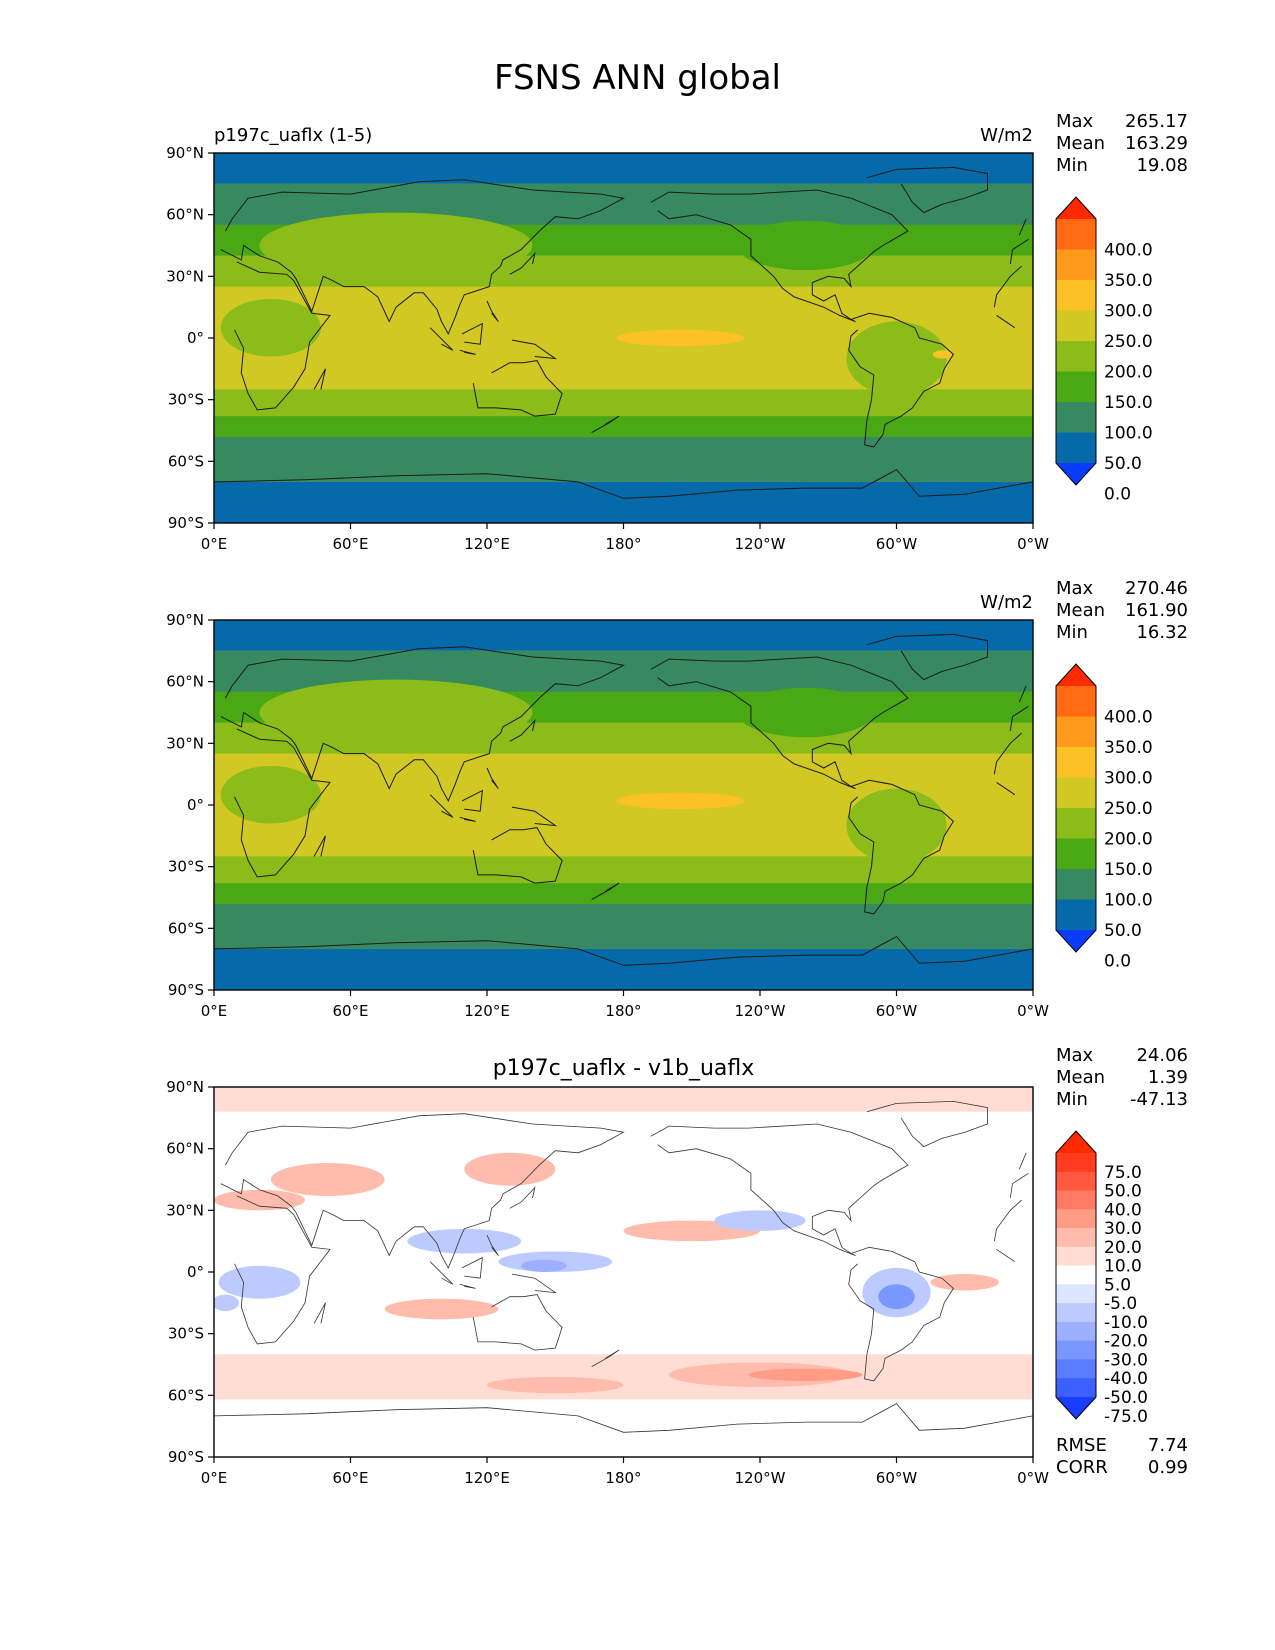 The width and height of the screenshot is (1275, 1650). What do you see at coordinates (1126, 1379) in the screenshot?
I see `colorbar-label: -40.0` at bounding box center [1126, 1379].